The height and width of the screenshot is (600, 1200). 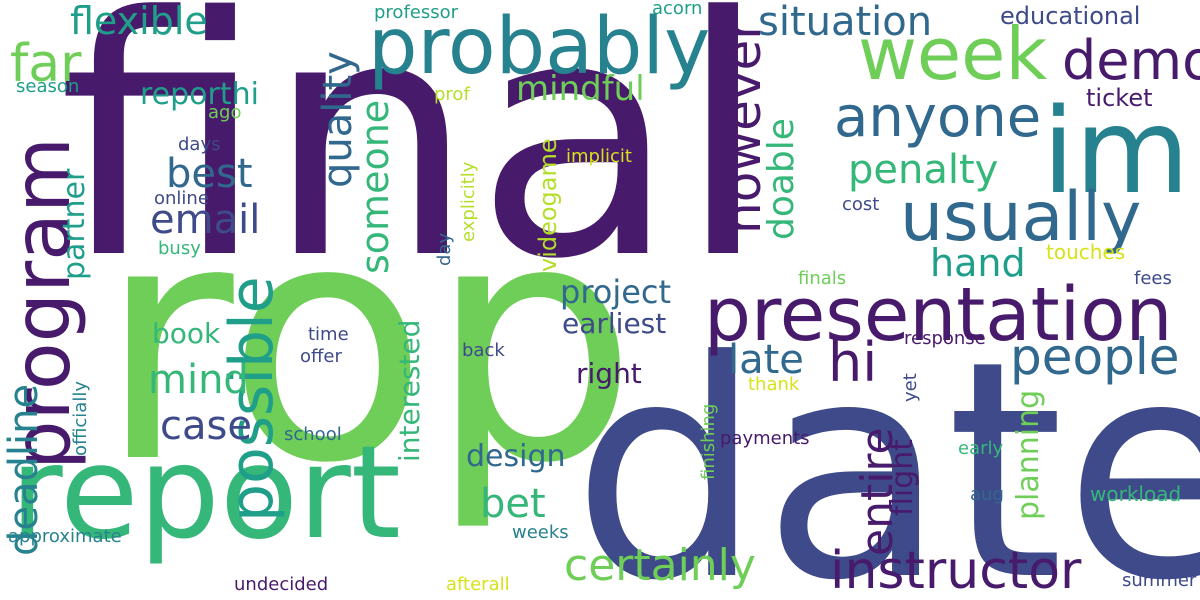 What do you see at coordinates (468, 201) in the screenshot?
I see `word-explicitly: explicitly` at bounding box center [468, 201].